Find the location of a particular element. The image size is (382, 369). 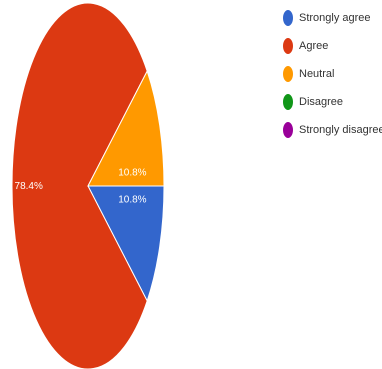

legend-item-strongly-disagree: Strongly disagree is located at coordinates (332, 130).